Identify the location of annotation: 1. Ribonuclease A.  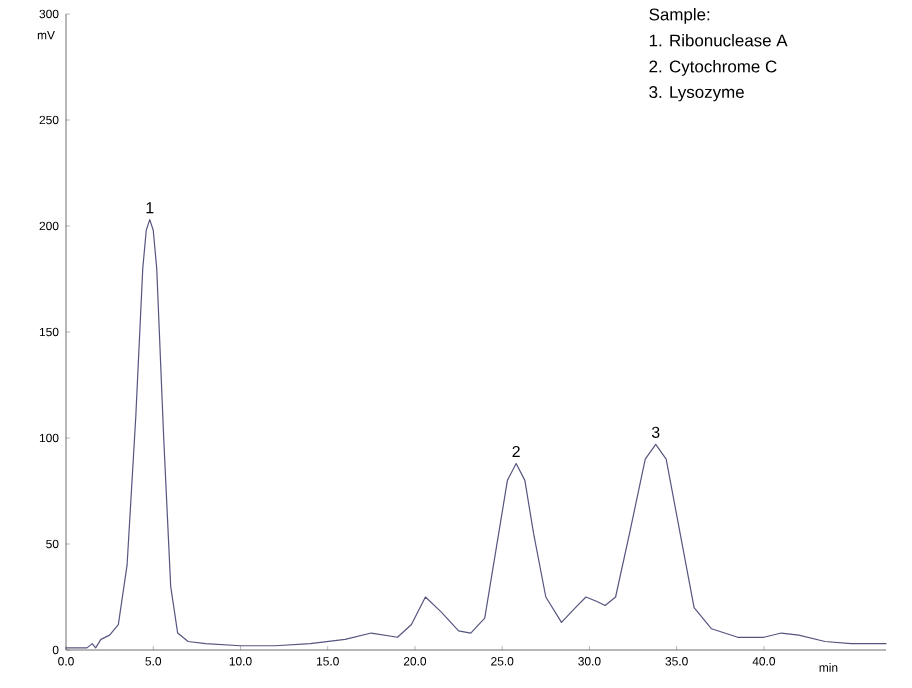
(718, 40).